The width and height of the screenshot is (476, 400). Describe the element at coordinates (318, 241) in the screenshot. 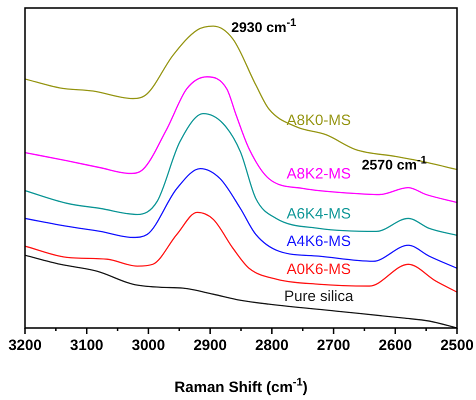

I see `series-label: A4K6-MS` at that location.